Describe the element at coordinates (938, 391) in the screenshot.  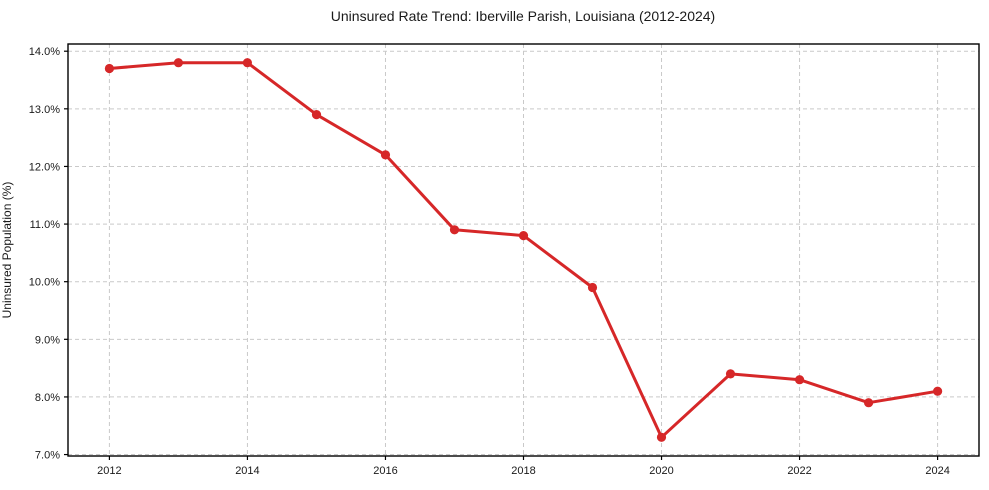
I see `data-point-2024` at that location.